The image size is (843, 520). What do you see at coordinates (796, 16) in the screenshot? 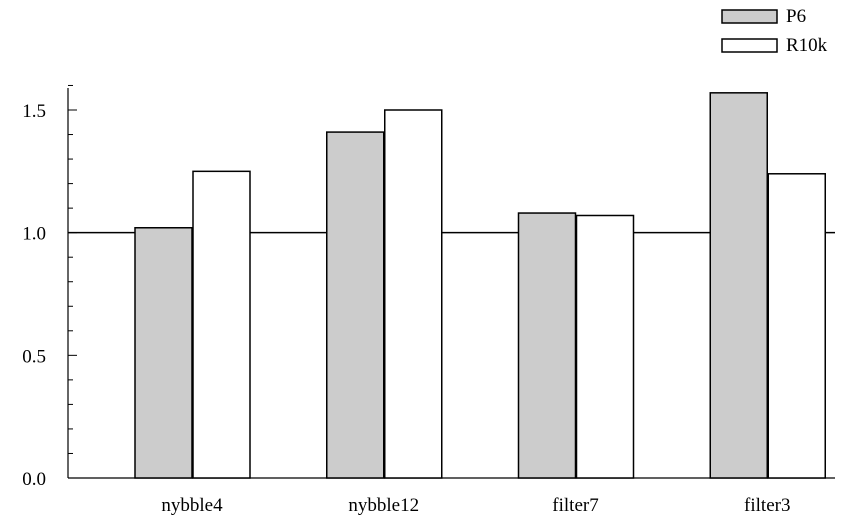
I see `legend-label-p6: P6` at bounding box center [796, 16].